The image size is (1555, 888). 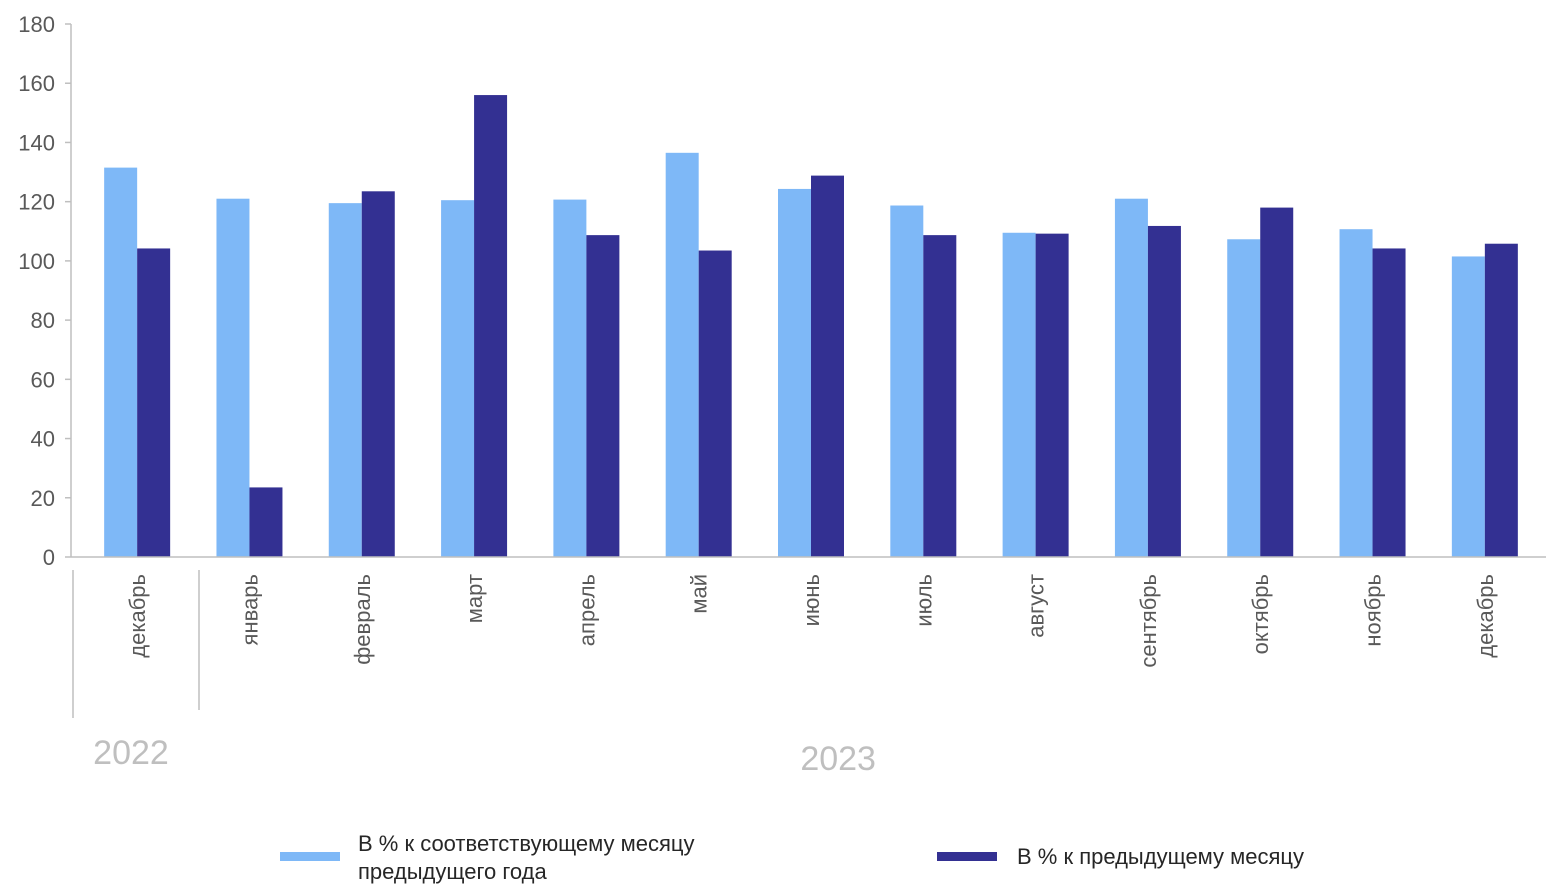 What do you see at coordinates (838, 759) in the screenshot?
I see `group-year-label: 2023` at bounding box center [838, 759].